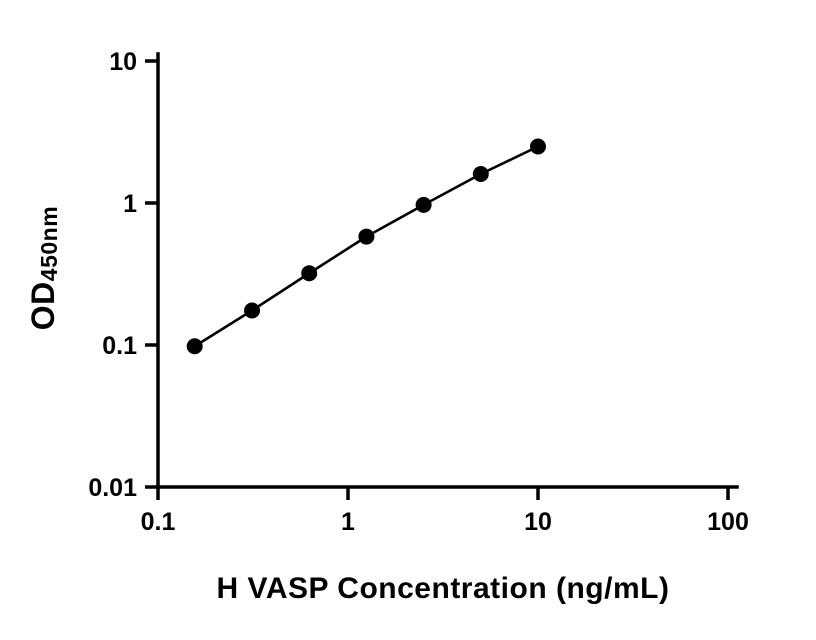 The image size is (816, 640). Describe the element at coordinates (158, 522) in the screenshot. I see `x-tick-label: 0.1` at that location.